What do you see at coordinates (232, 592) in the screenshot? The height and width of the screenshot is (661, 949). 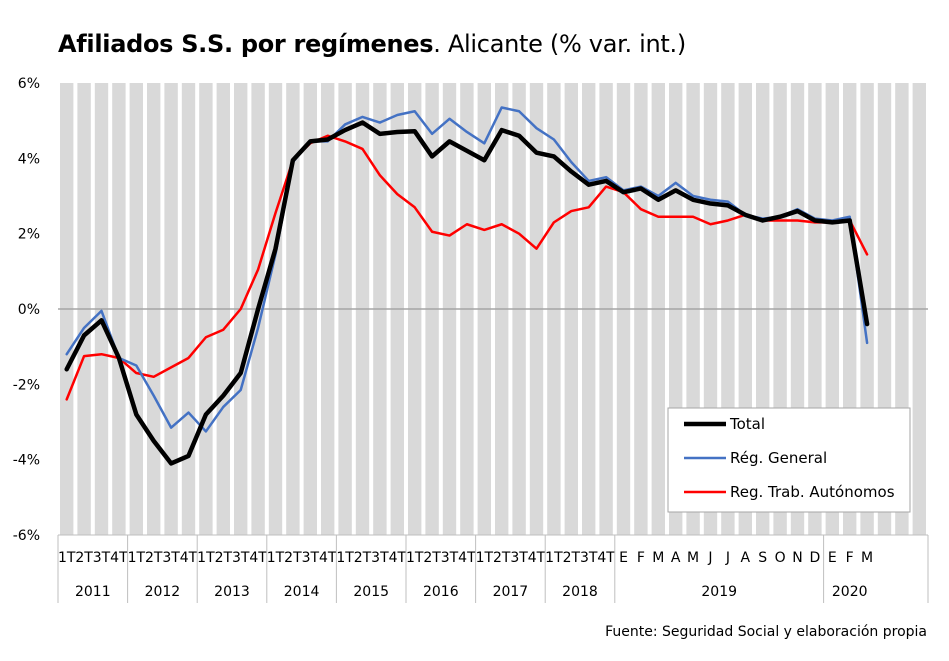 I see `x-group-label: 2013` at bounding box center [232, 592].